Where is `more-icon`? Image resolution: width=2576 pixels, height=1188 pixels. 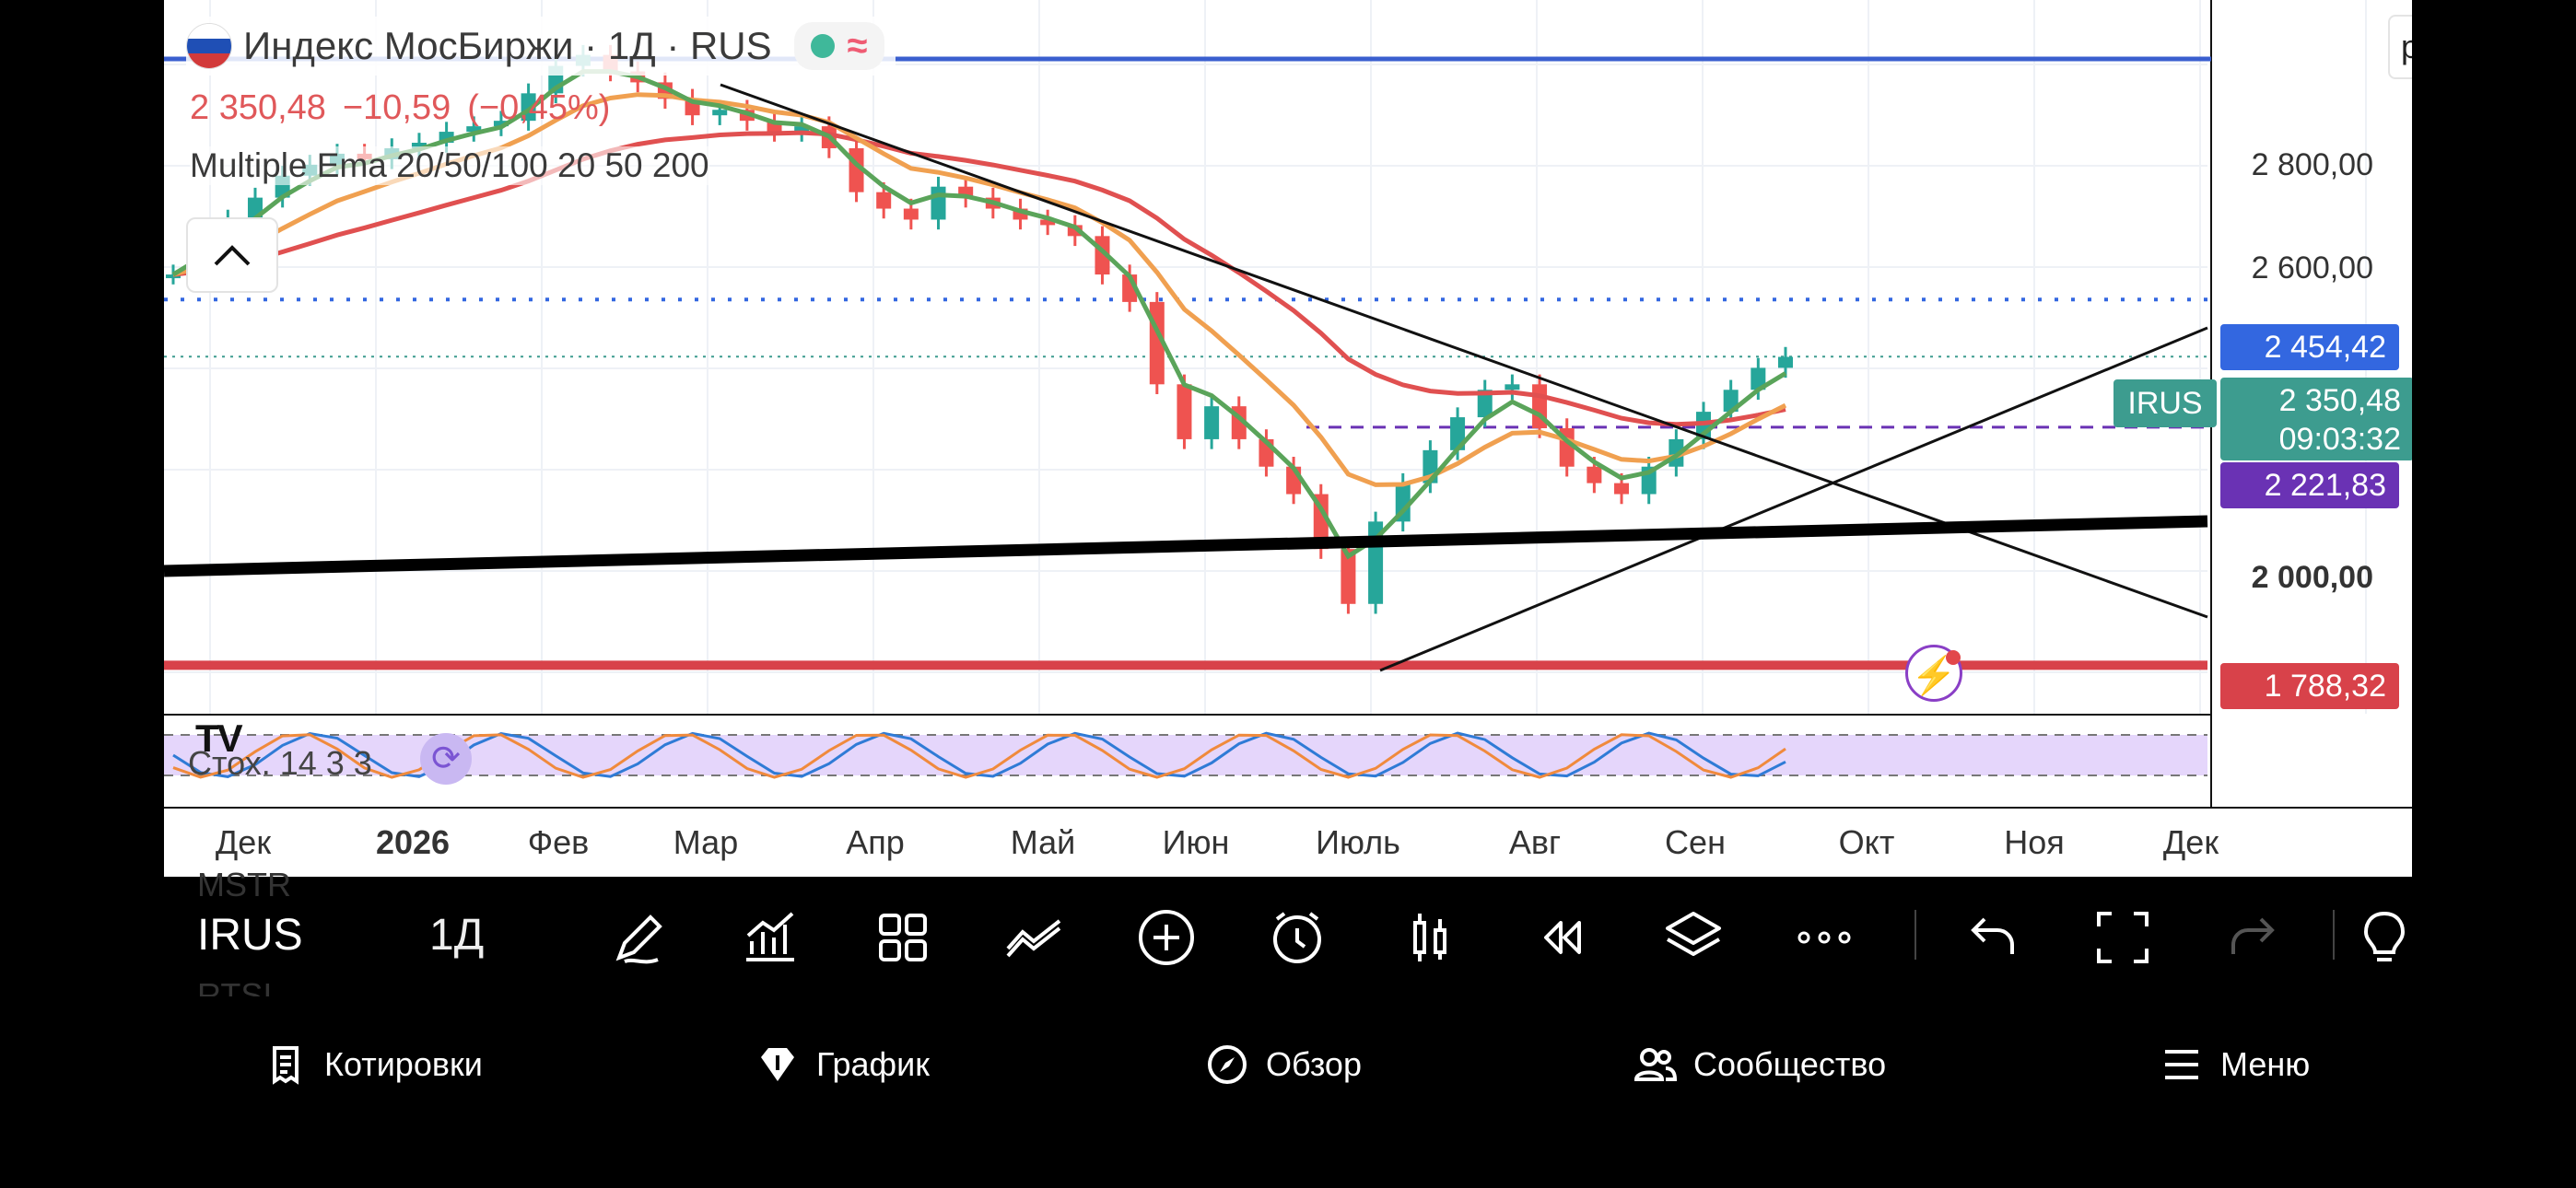 more-icon is located at coordinates (1824, 937).